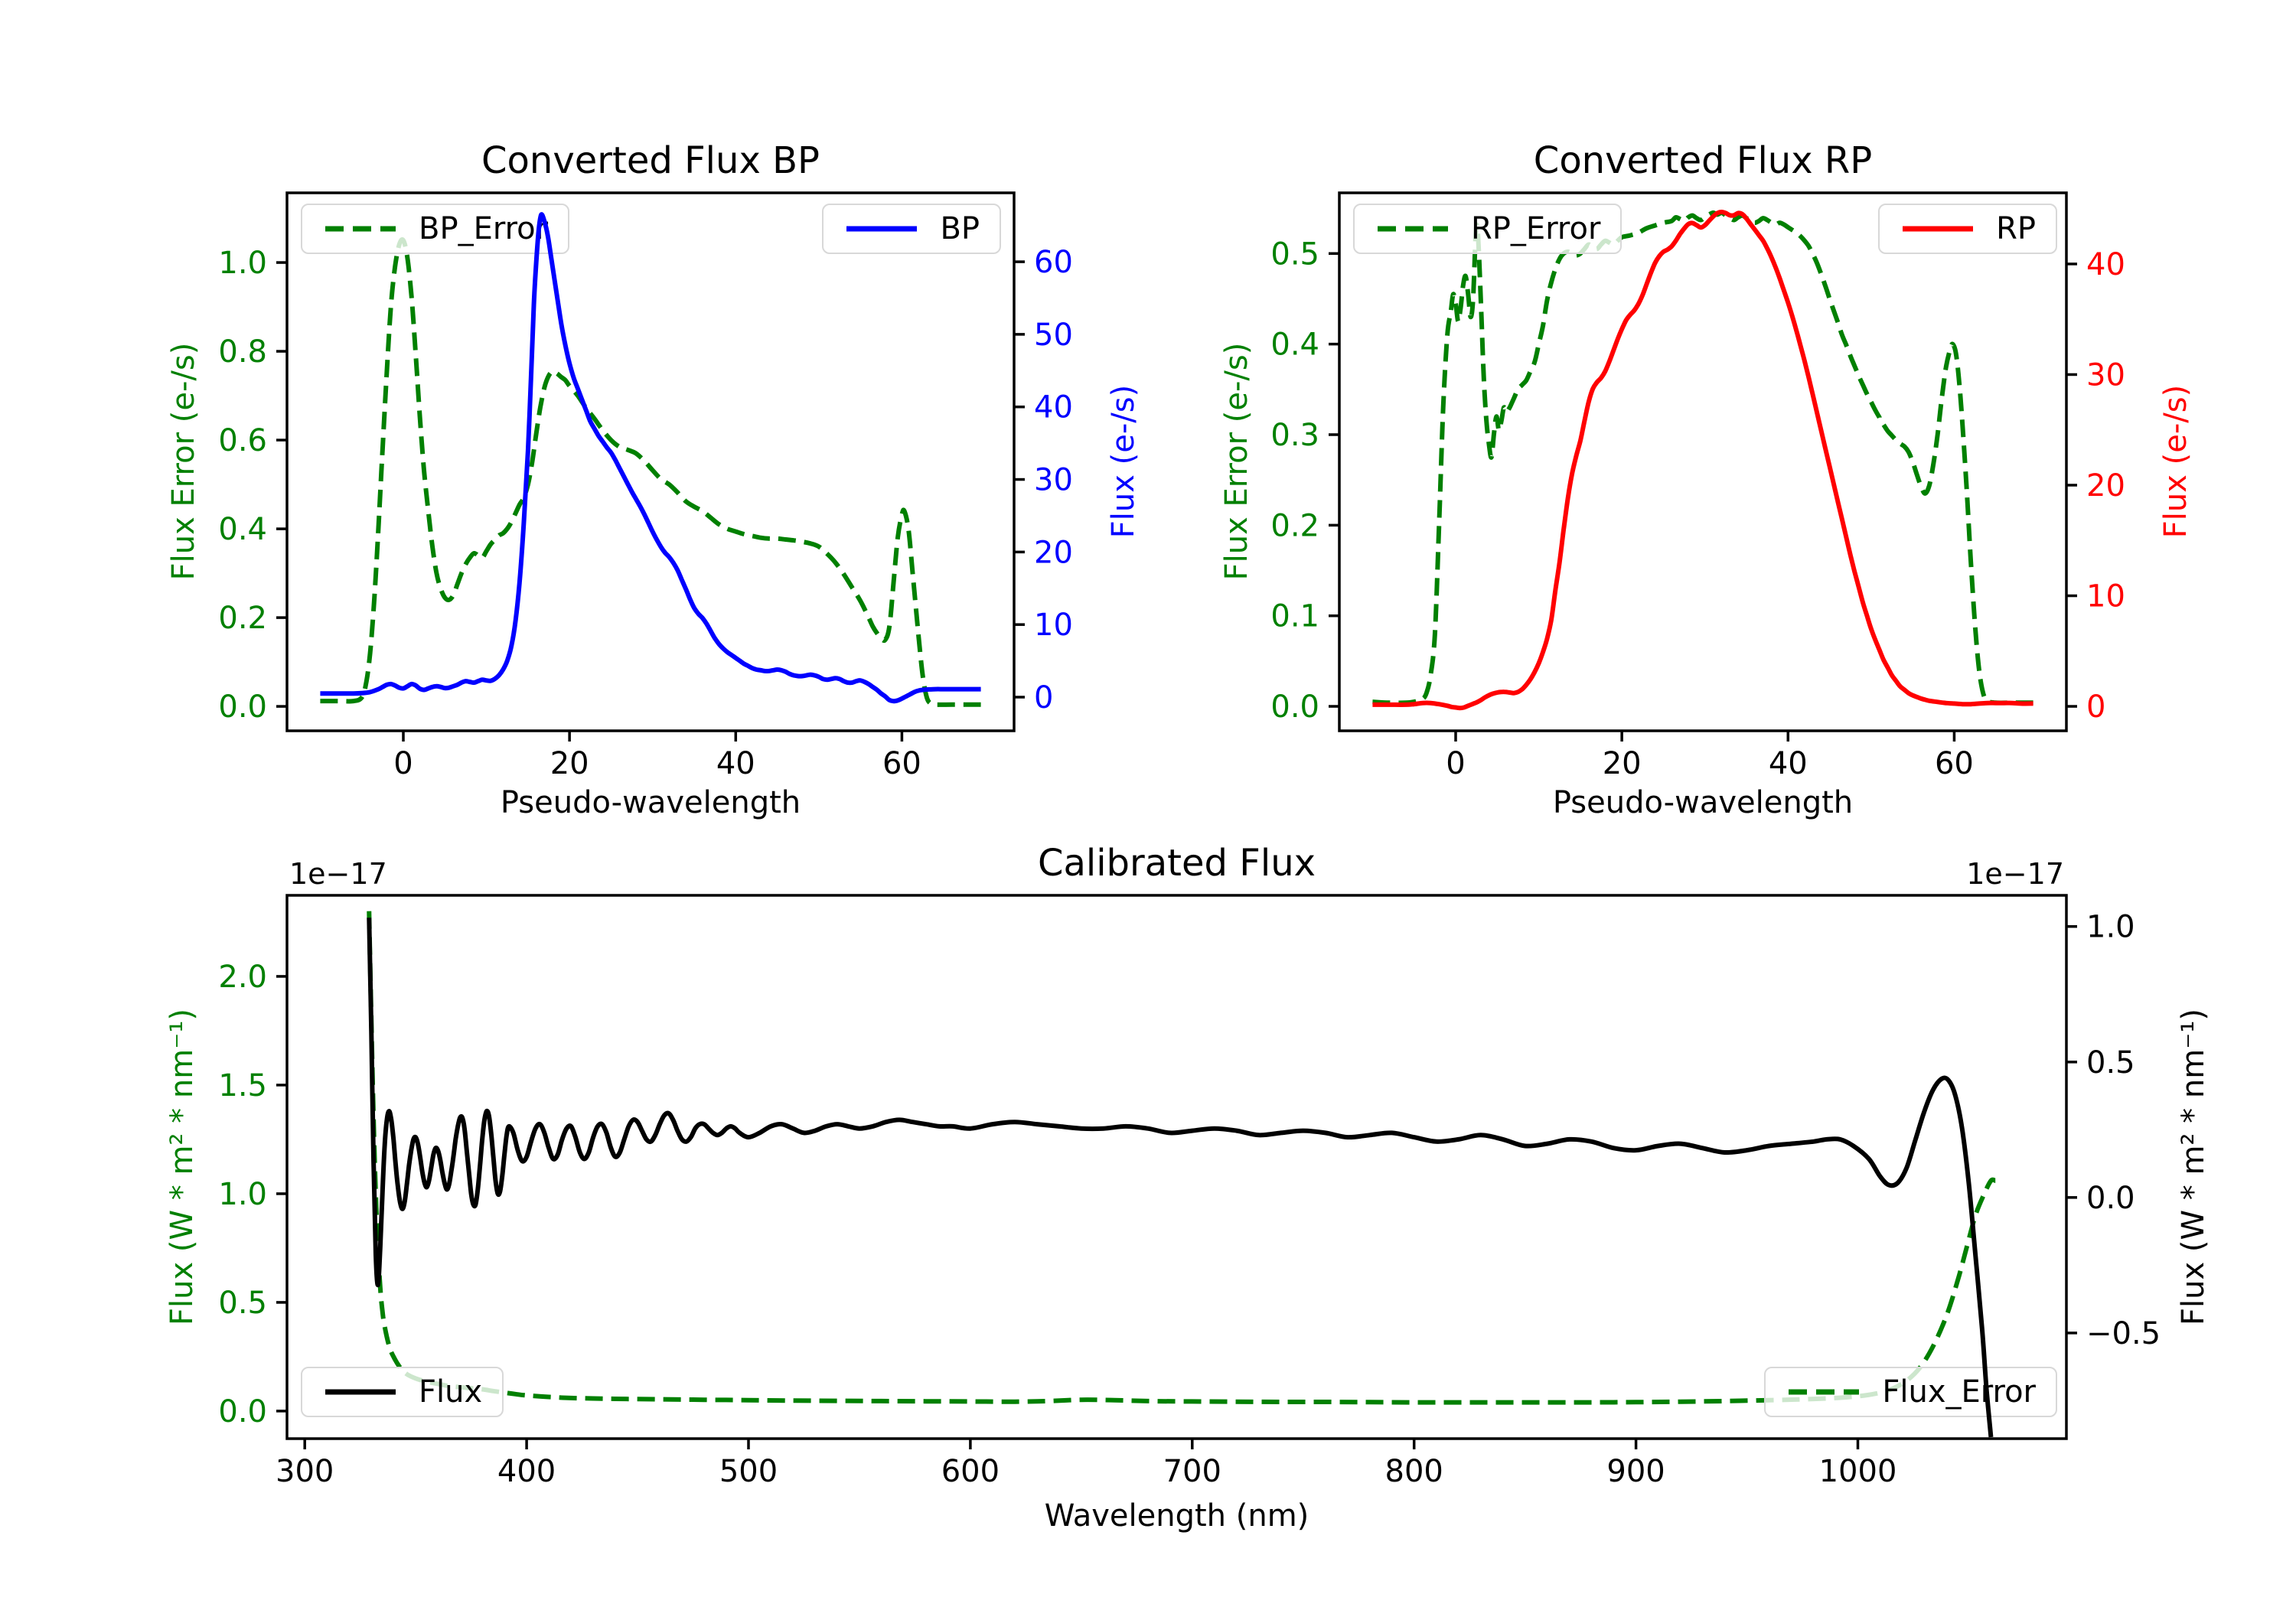  I want to click on svg-text: 800, so click(1414, 1471).